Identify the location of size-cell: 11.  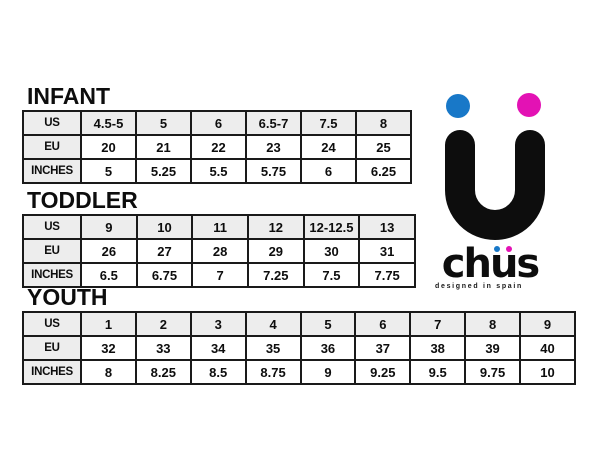
(220, 227).